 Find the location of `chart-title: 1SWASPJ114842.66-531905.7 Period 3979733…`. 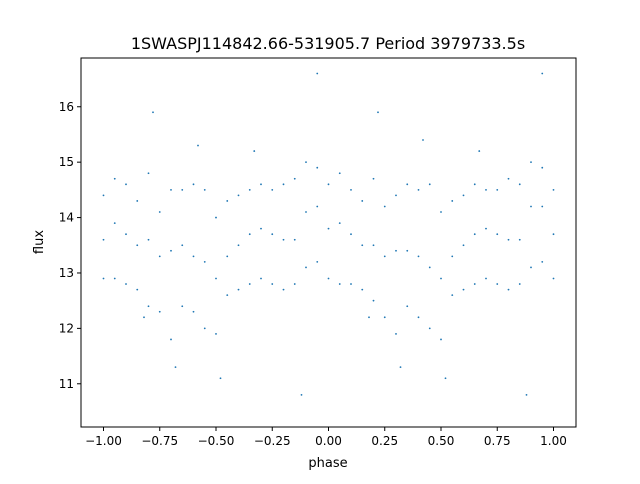

chart-title: 1SWASPJ114842.66-531905.7 Period 3979733… is located at coordinates (328, 43).